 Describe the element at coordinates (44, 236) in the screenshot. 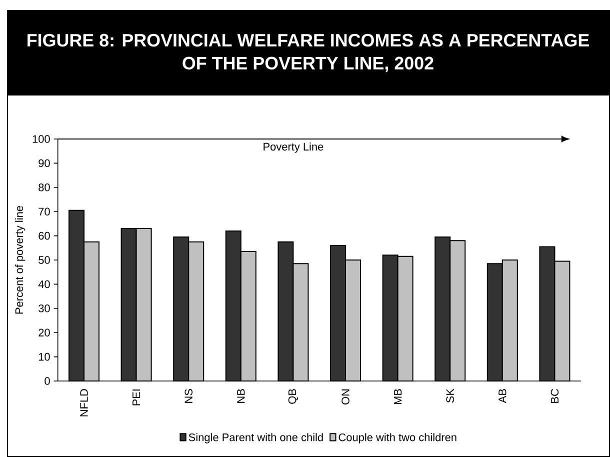

I see `y-tick-label: 60` at that location.